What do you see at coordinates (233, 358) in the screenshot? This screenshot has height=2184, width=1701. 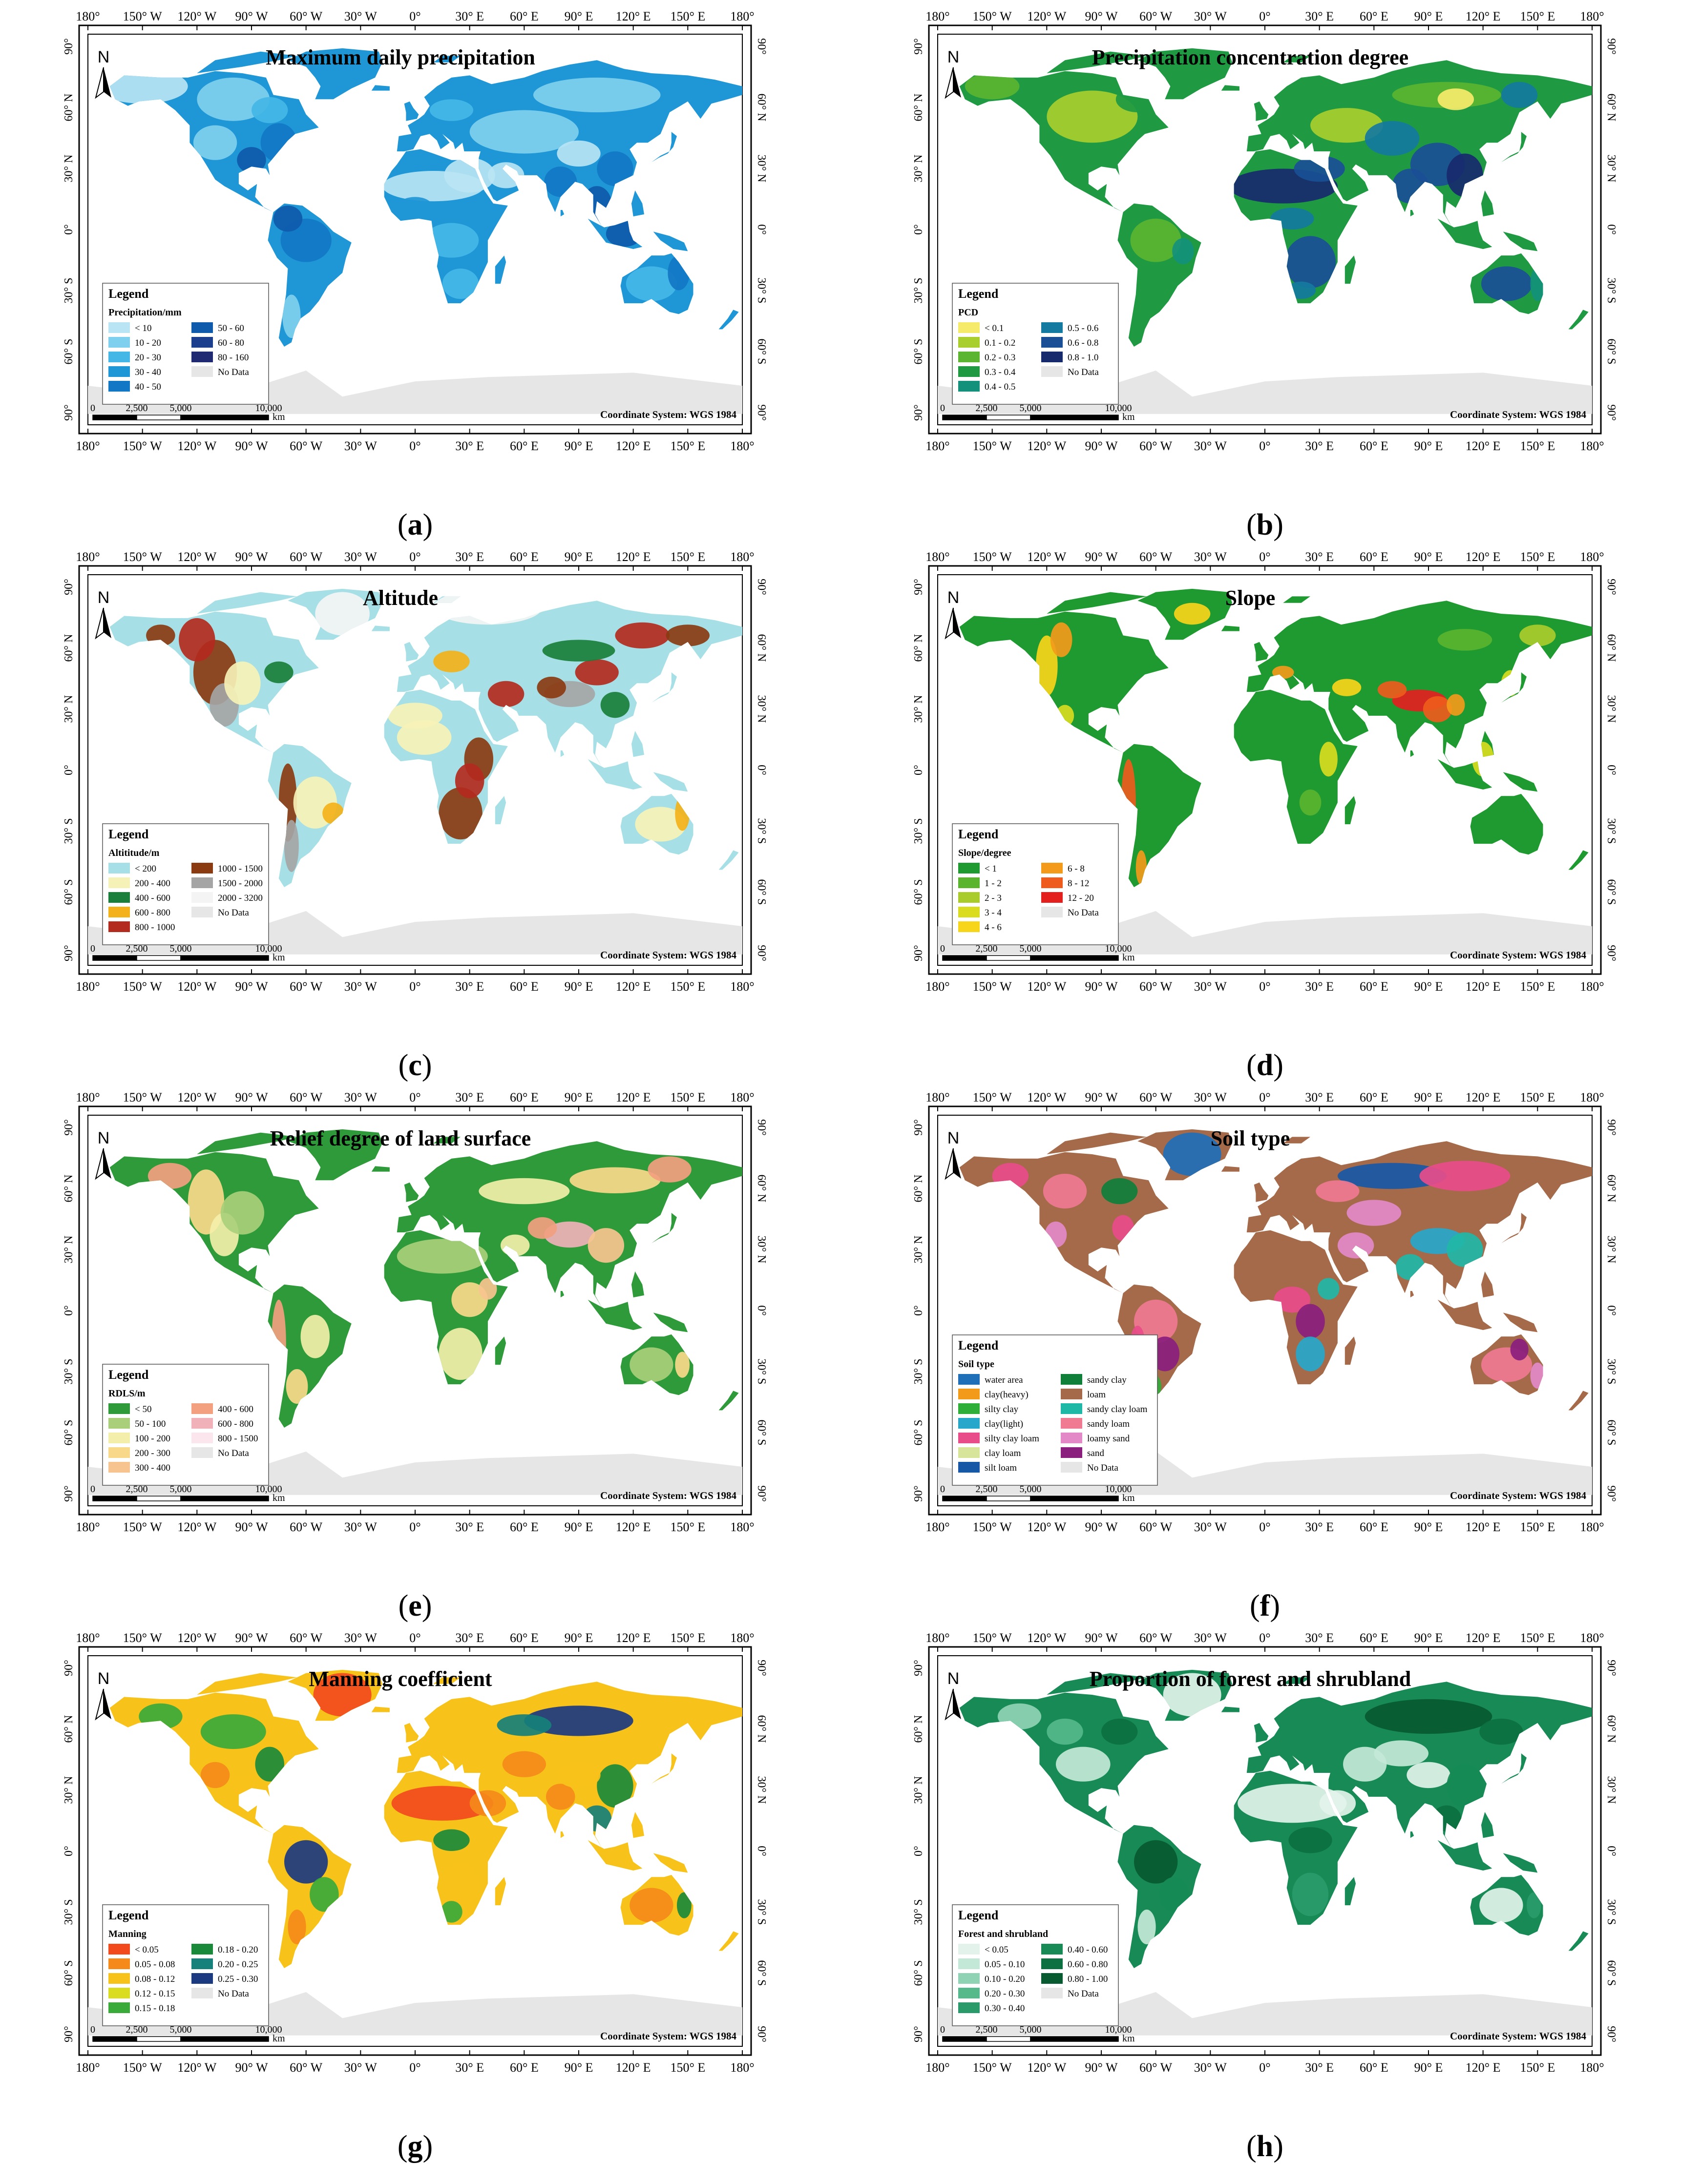 I see `legend-item-label: 80 - 160` at bounding box center [233, 358].